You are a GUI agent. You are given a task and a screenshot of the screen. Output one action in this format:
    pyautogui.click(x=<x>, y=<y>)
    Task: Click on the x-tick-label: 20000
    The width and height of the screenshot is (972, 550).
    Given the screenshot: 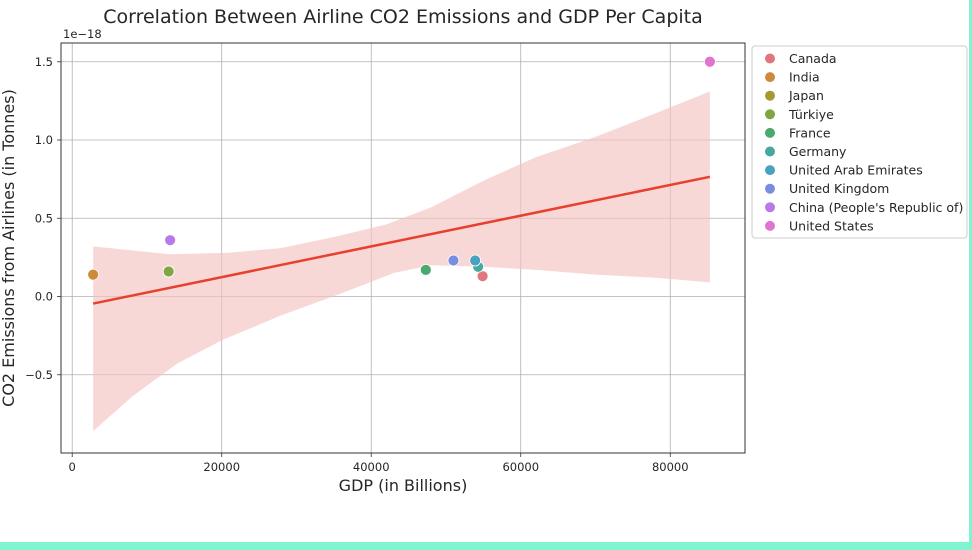 What is the action you would take?
    pyautogui.click(x=221, y=467)
    